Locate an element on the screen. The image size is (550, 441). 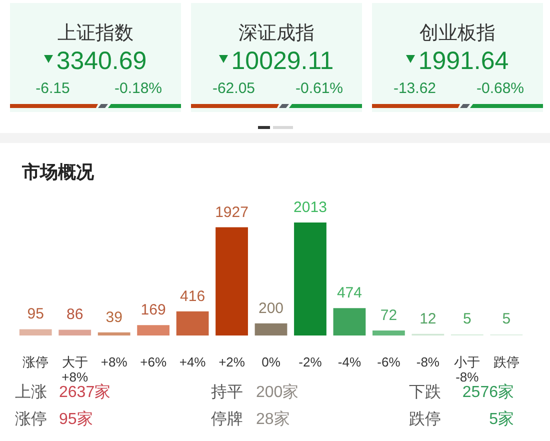
text: 10029.11 is located at coordinates (282, 61).